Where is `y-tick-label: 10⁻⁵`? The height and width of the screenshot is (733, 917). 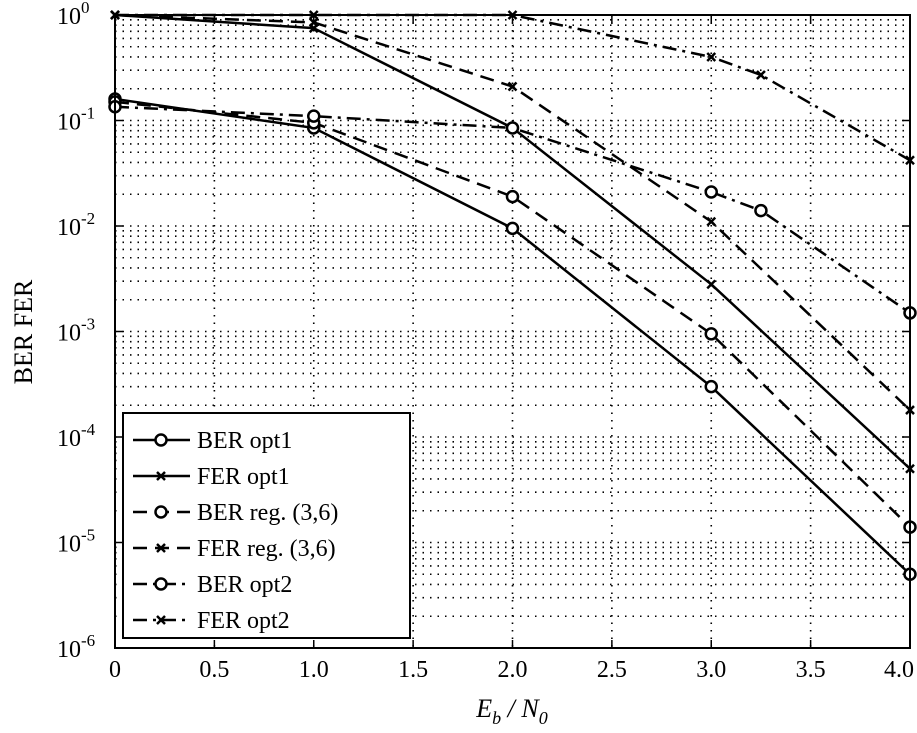
y-tick-label: 10⁻⁵ is located at coordinates (76, 542).